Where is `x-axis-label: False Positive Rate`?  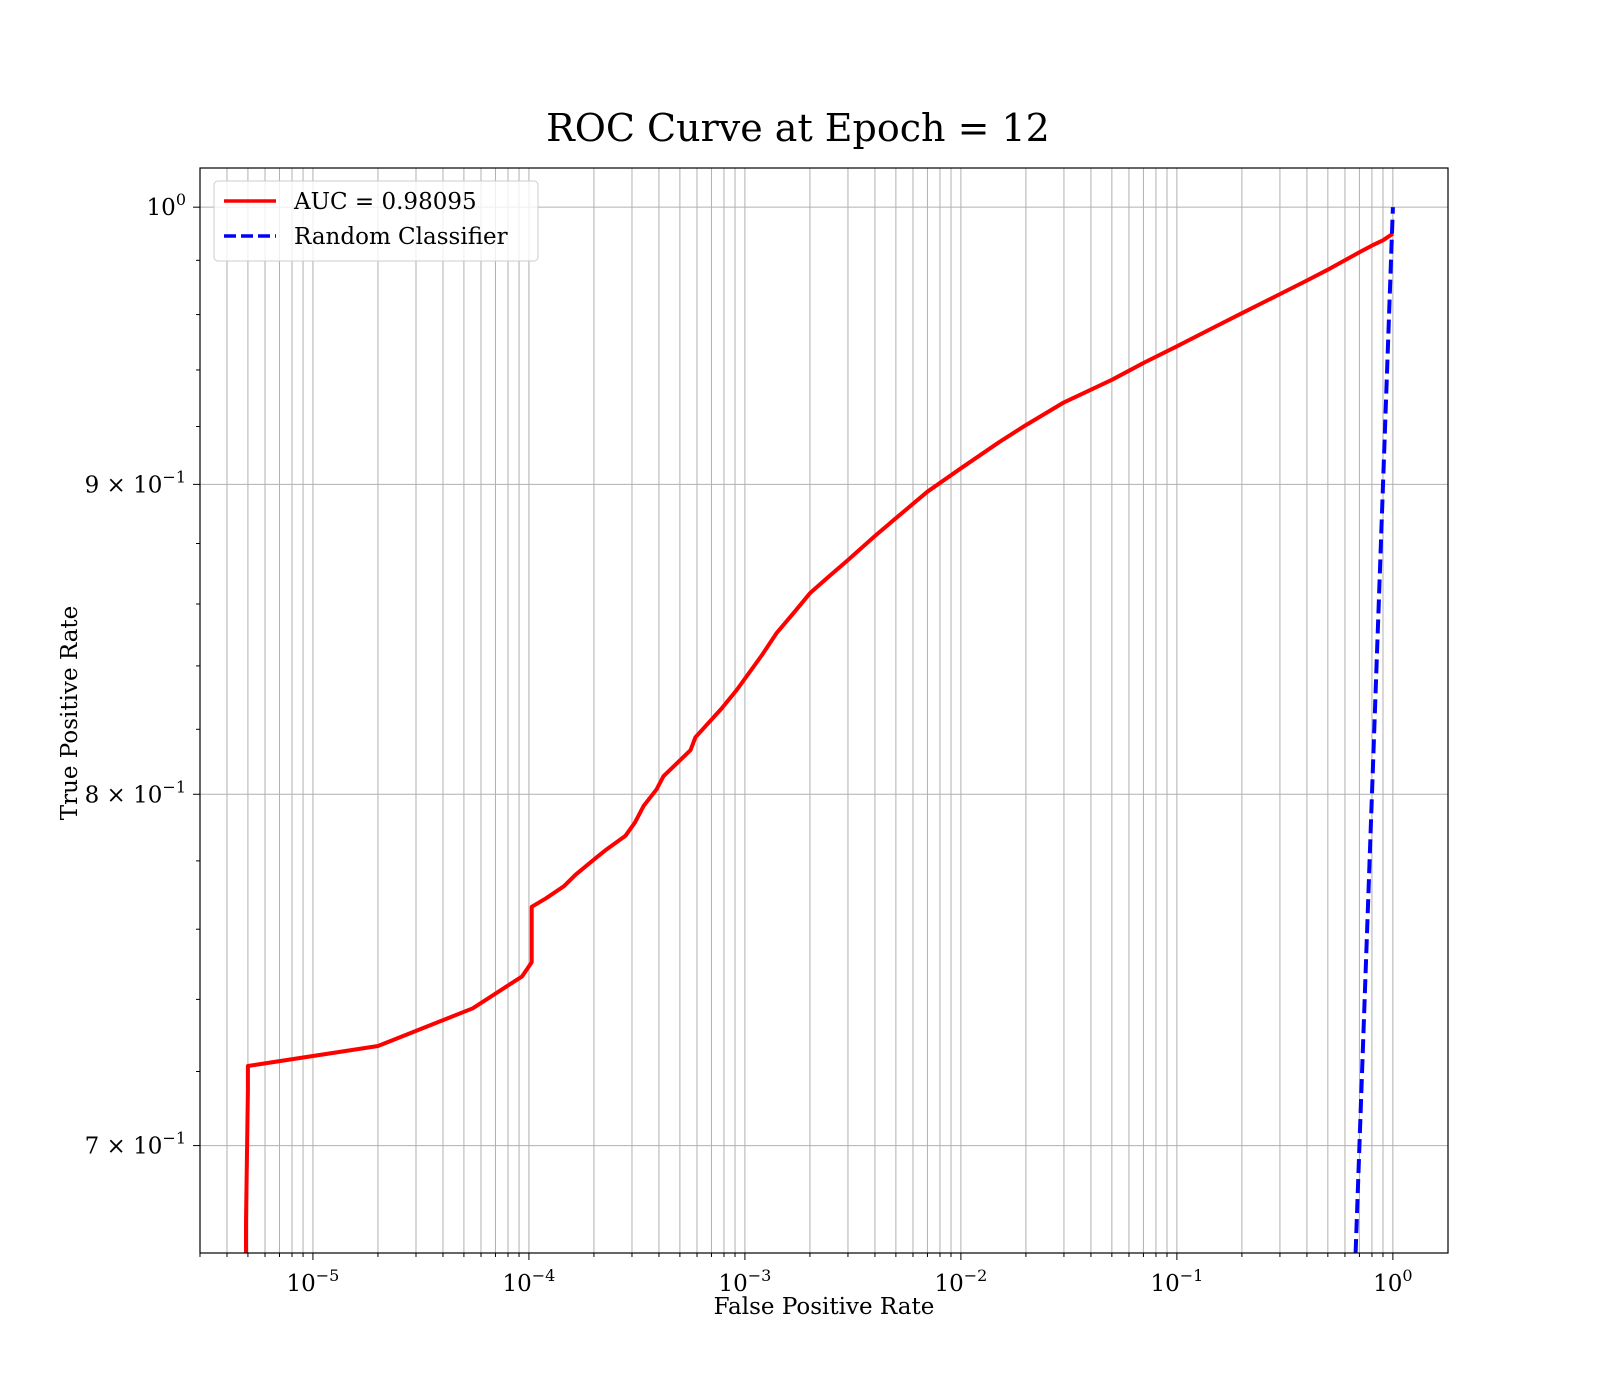
x-axis-label: False Positive Rate is located at coordinates (824, 1307).